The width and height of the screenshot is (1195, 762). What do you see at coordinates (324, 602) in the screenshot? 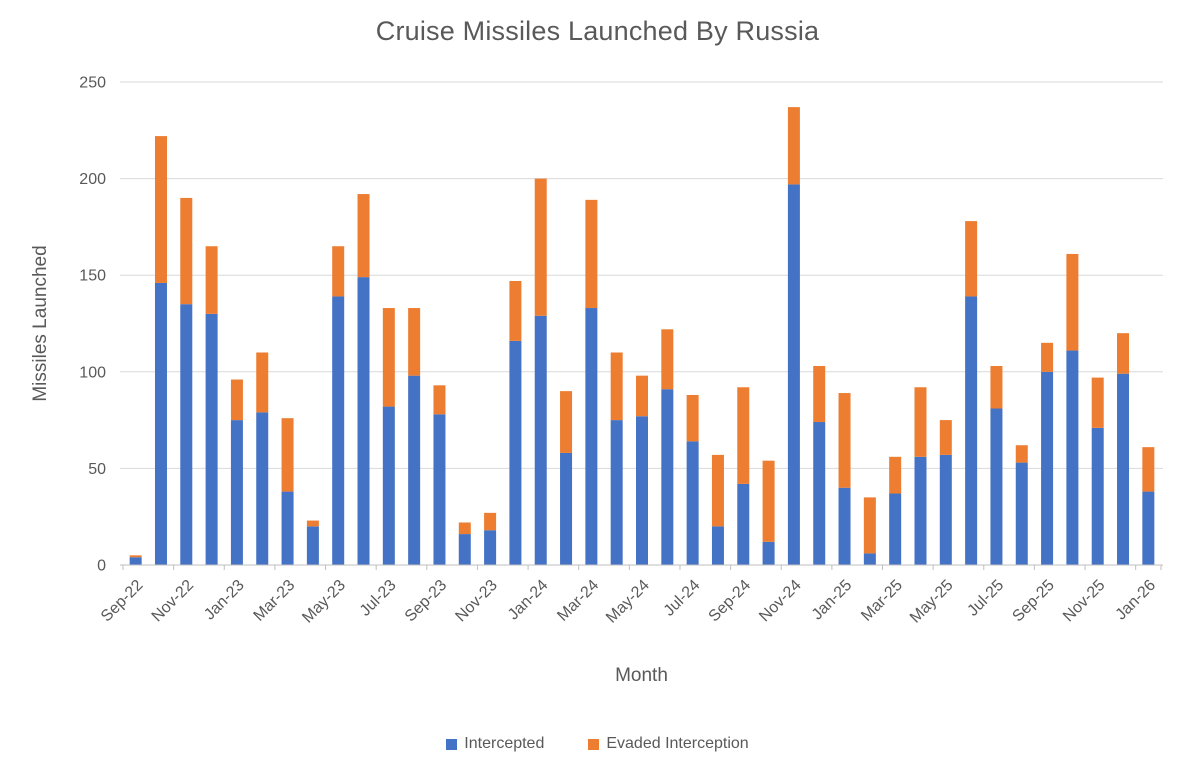
I see `svg-text: May-23` at bounding box center [324, 602].